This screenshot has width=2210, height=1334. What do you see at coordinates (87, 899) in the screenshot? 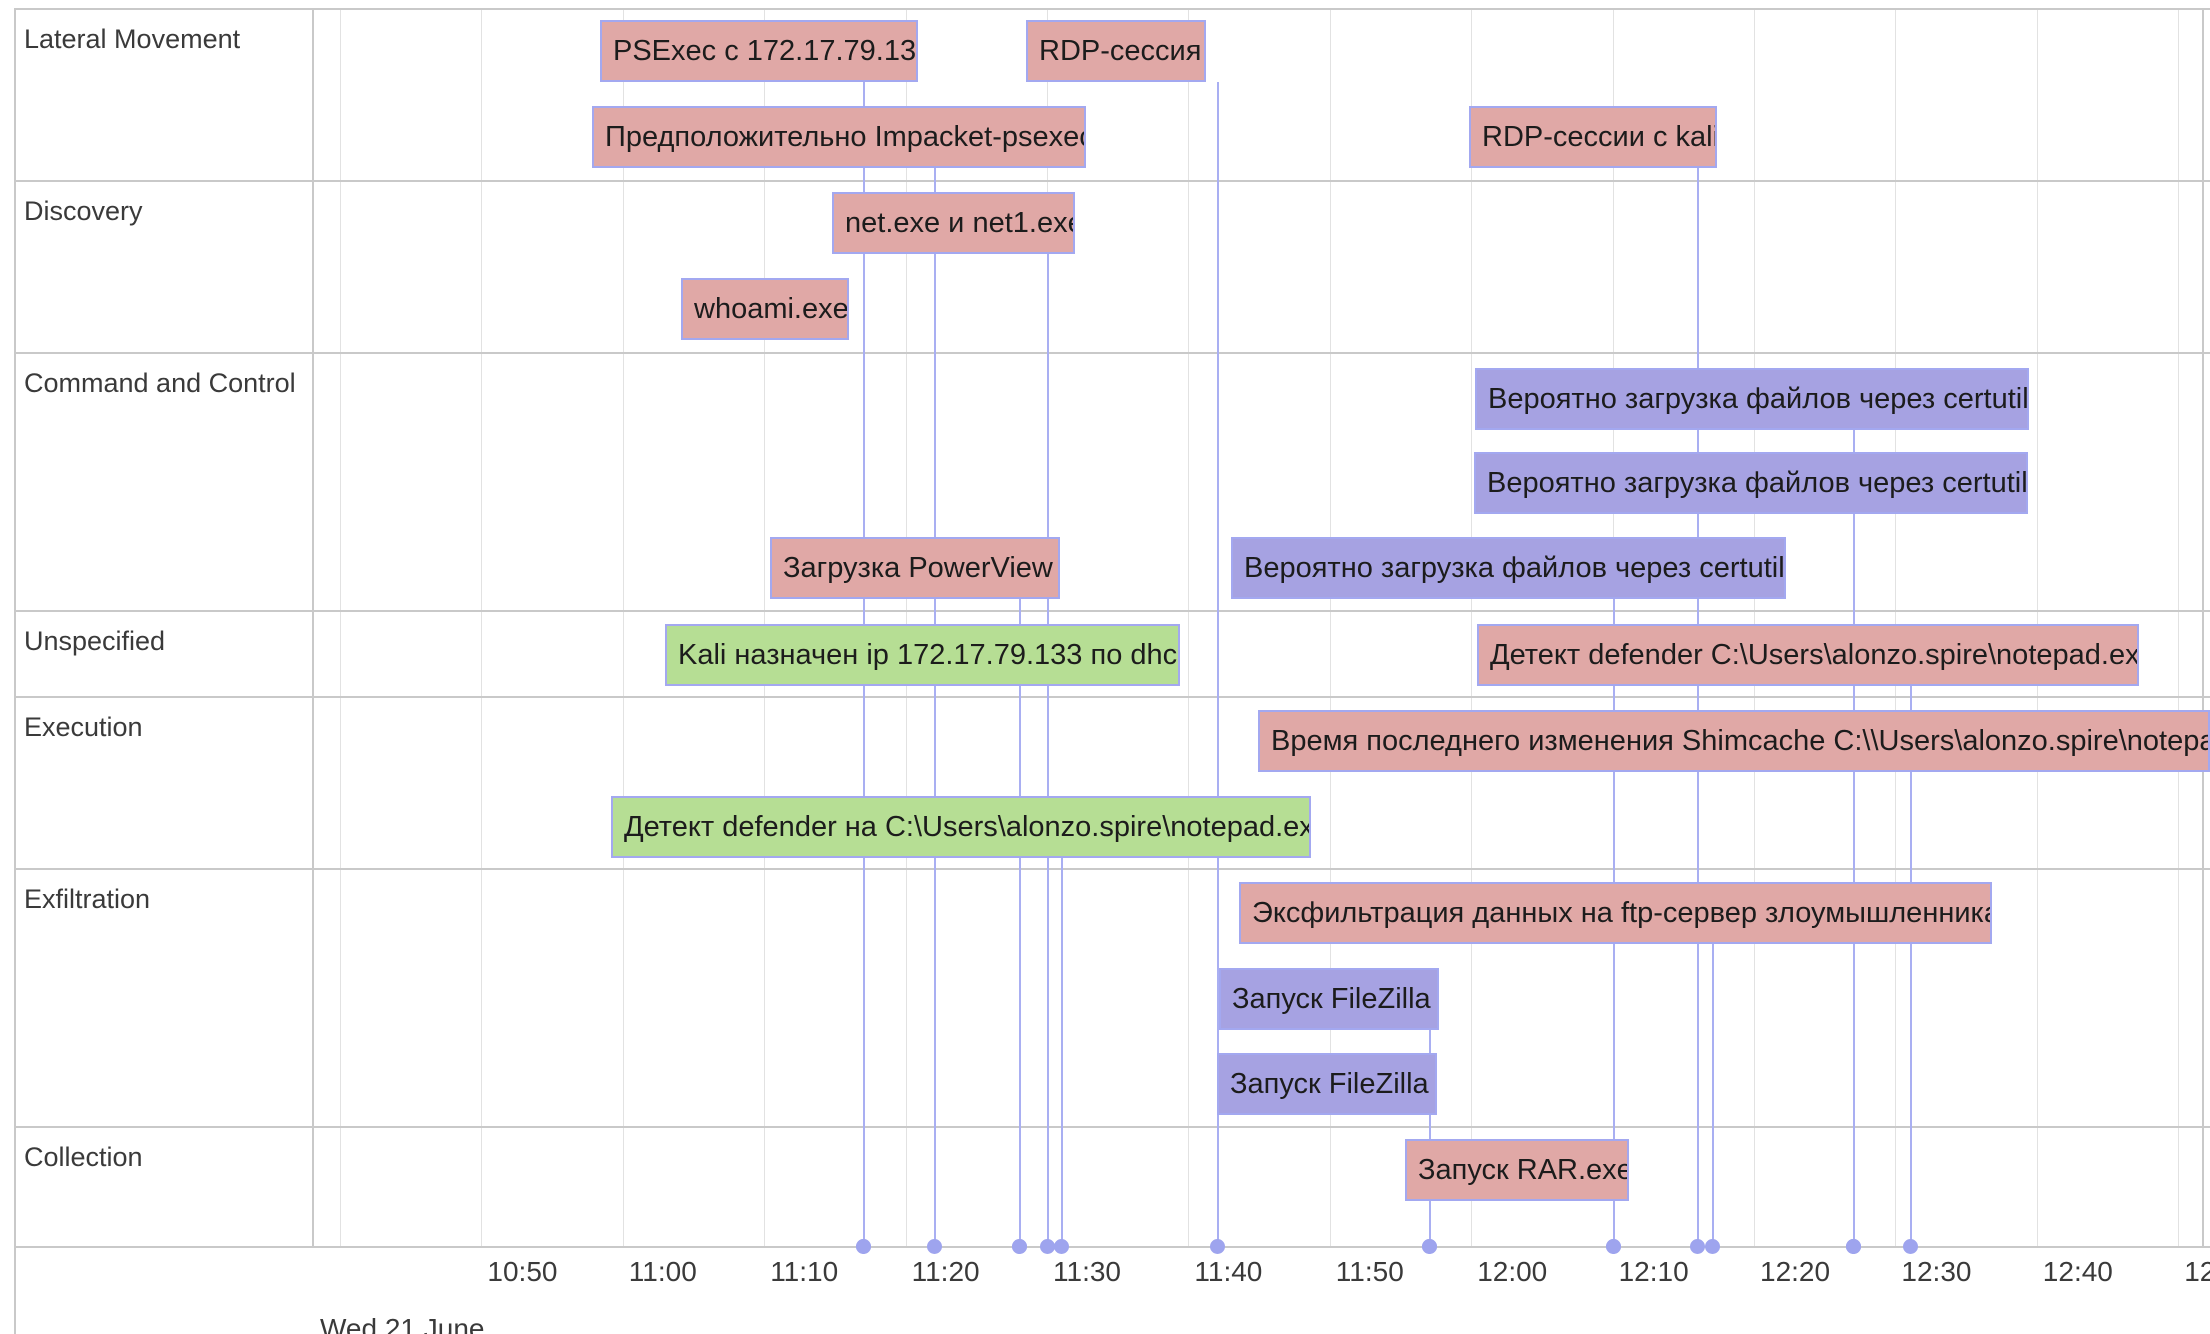
I see `group-label-exfiltration: Exfiltration` at bounding box center [87, 899].